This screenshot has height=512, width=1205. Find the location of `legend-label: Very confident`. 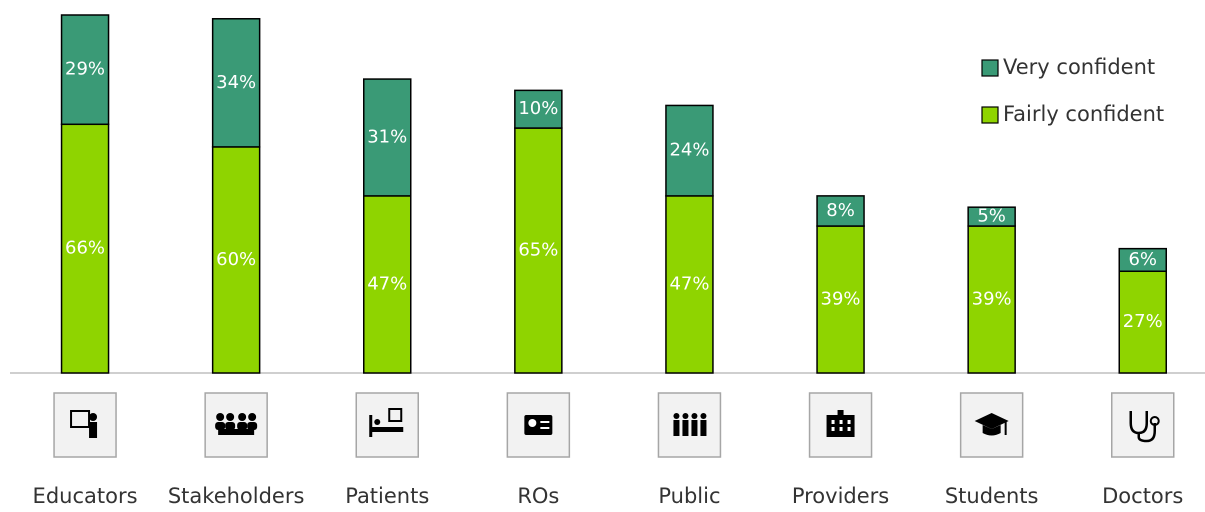

legend-label: Very confident is located at coordinates (1079, 67).